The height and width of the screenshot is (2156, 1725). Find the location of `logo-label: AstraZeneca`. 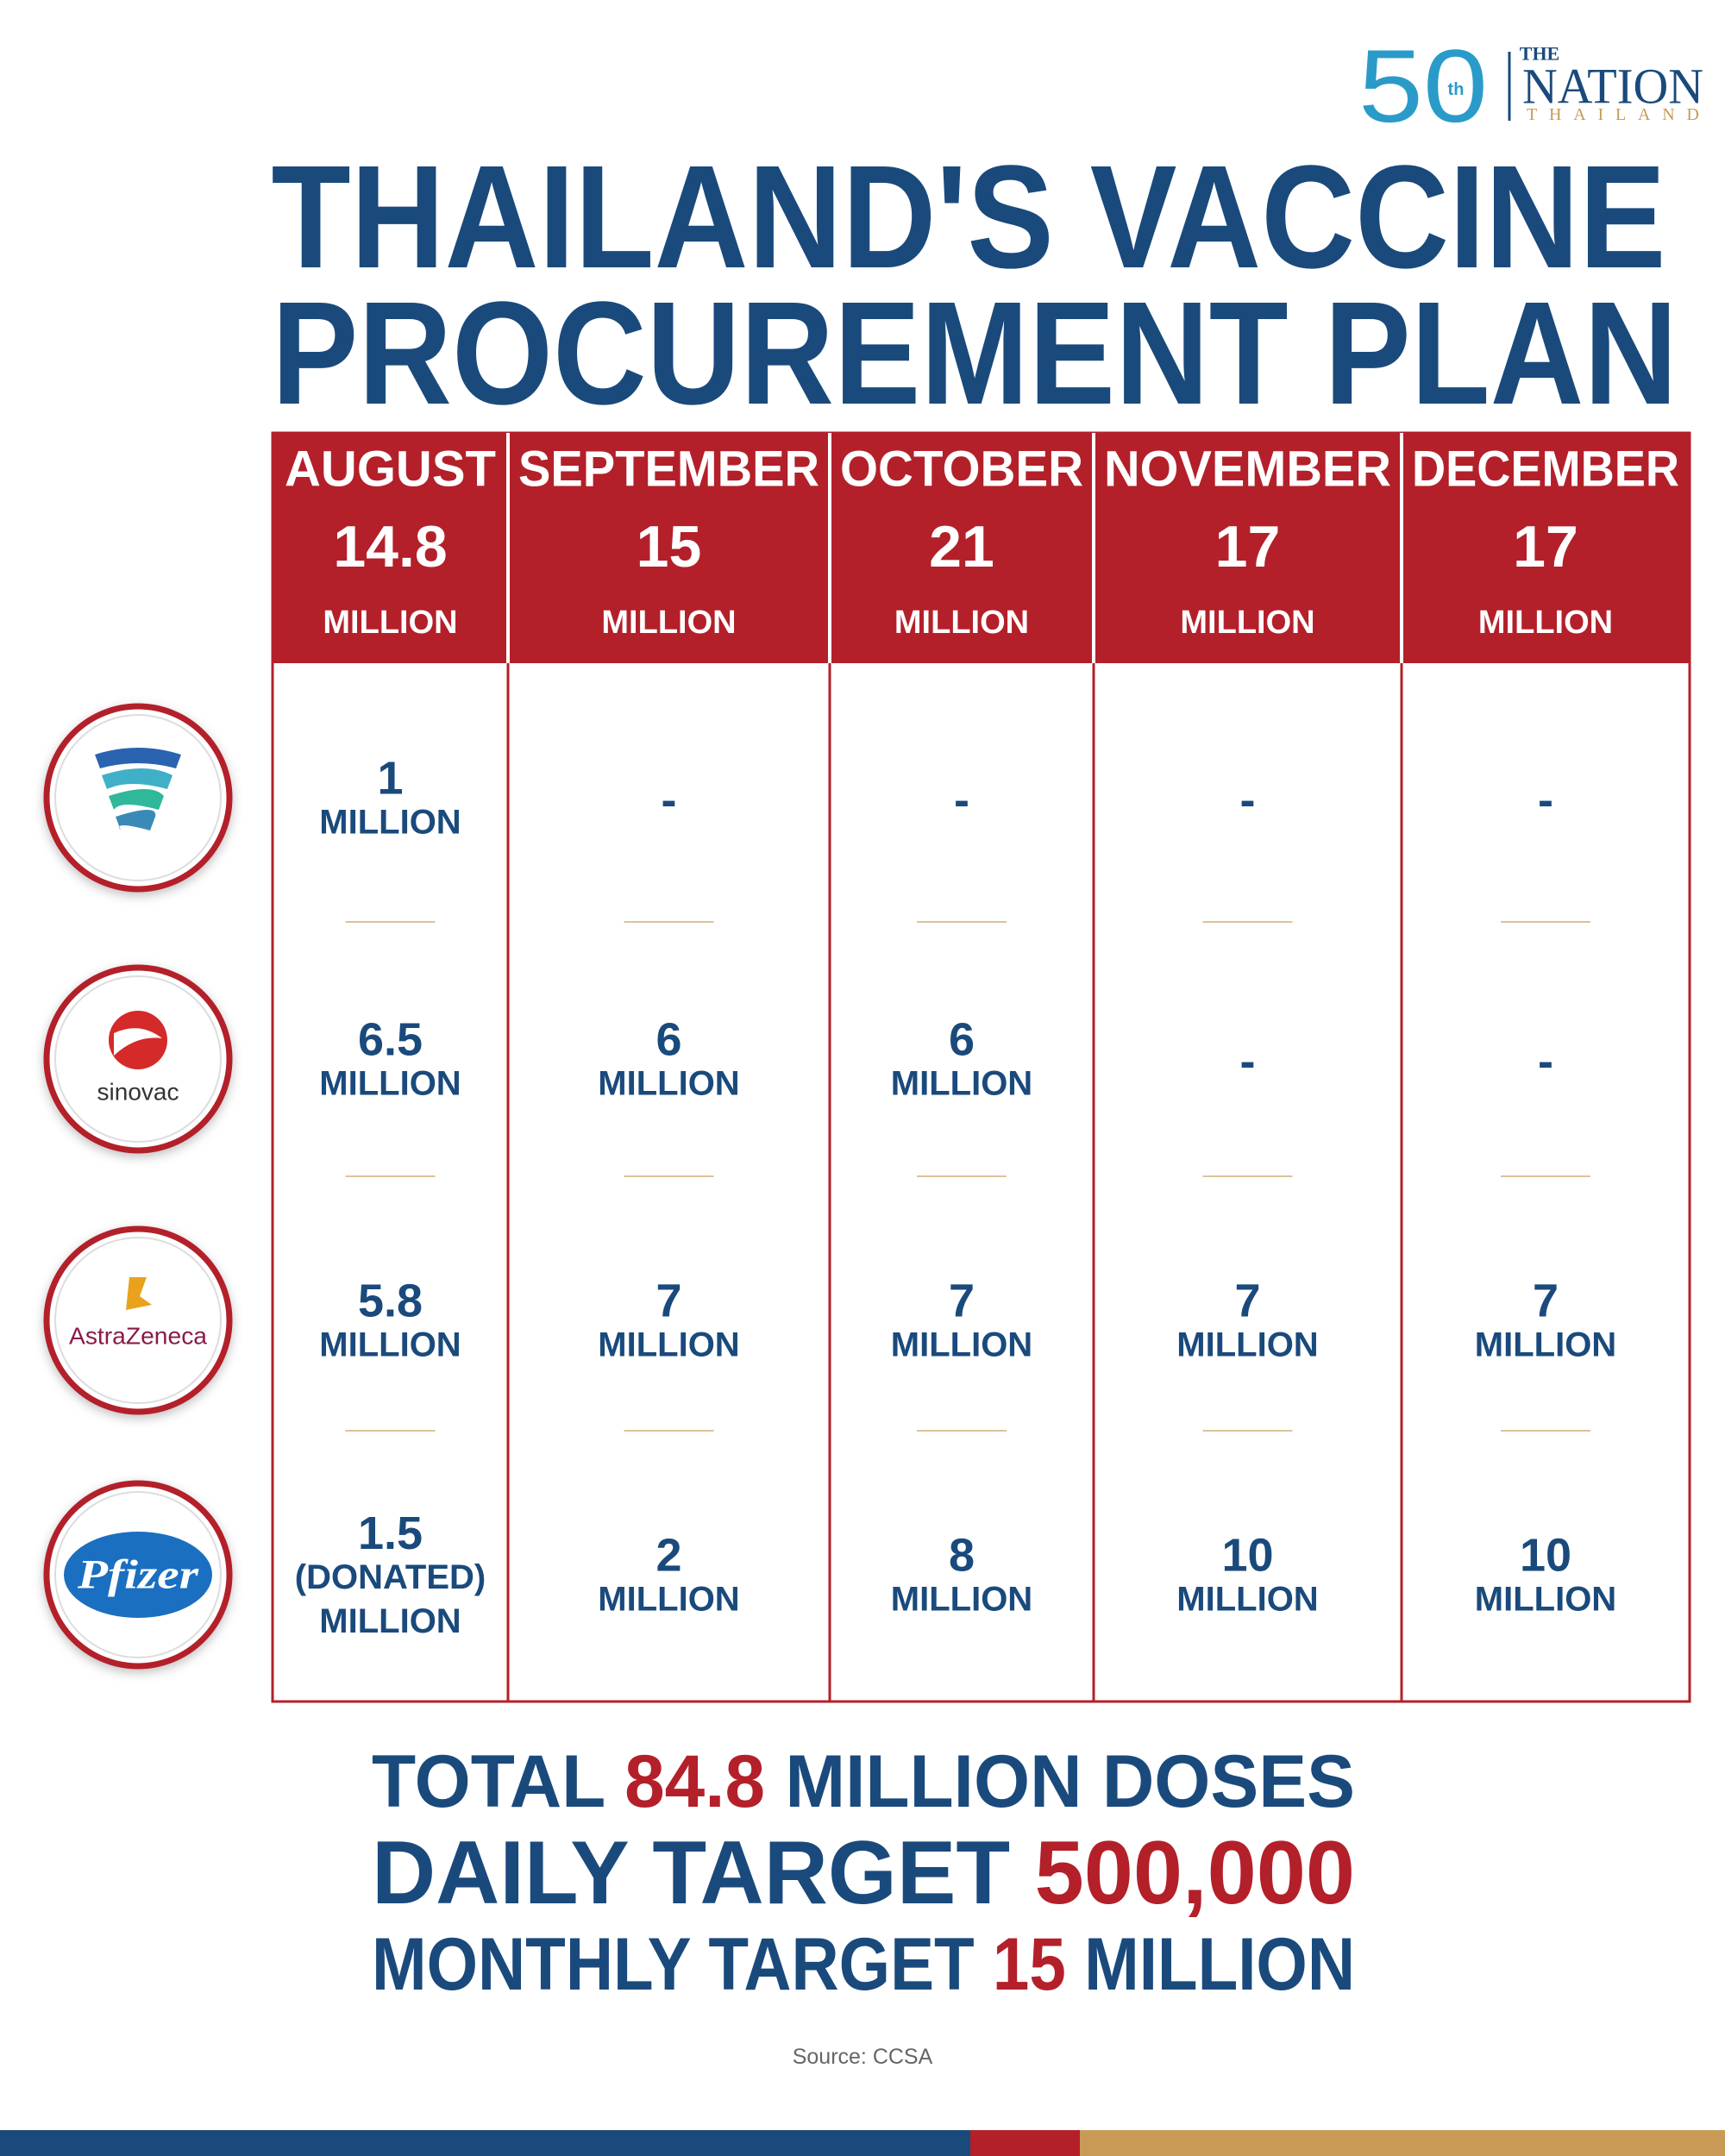

logo-label: AstraZeneca is located at coordinates (138, 1336).